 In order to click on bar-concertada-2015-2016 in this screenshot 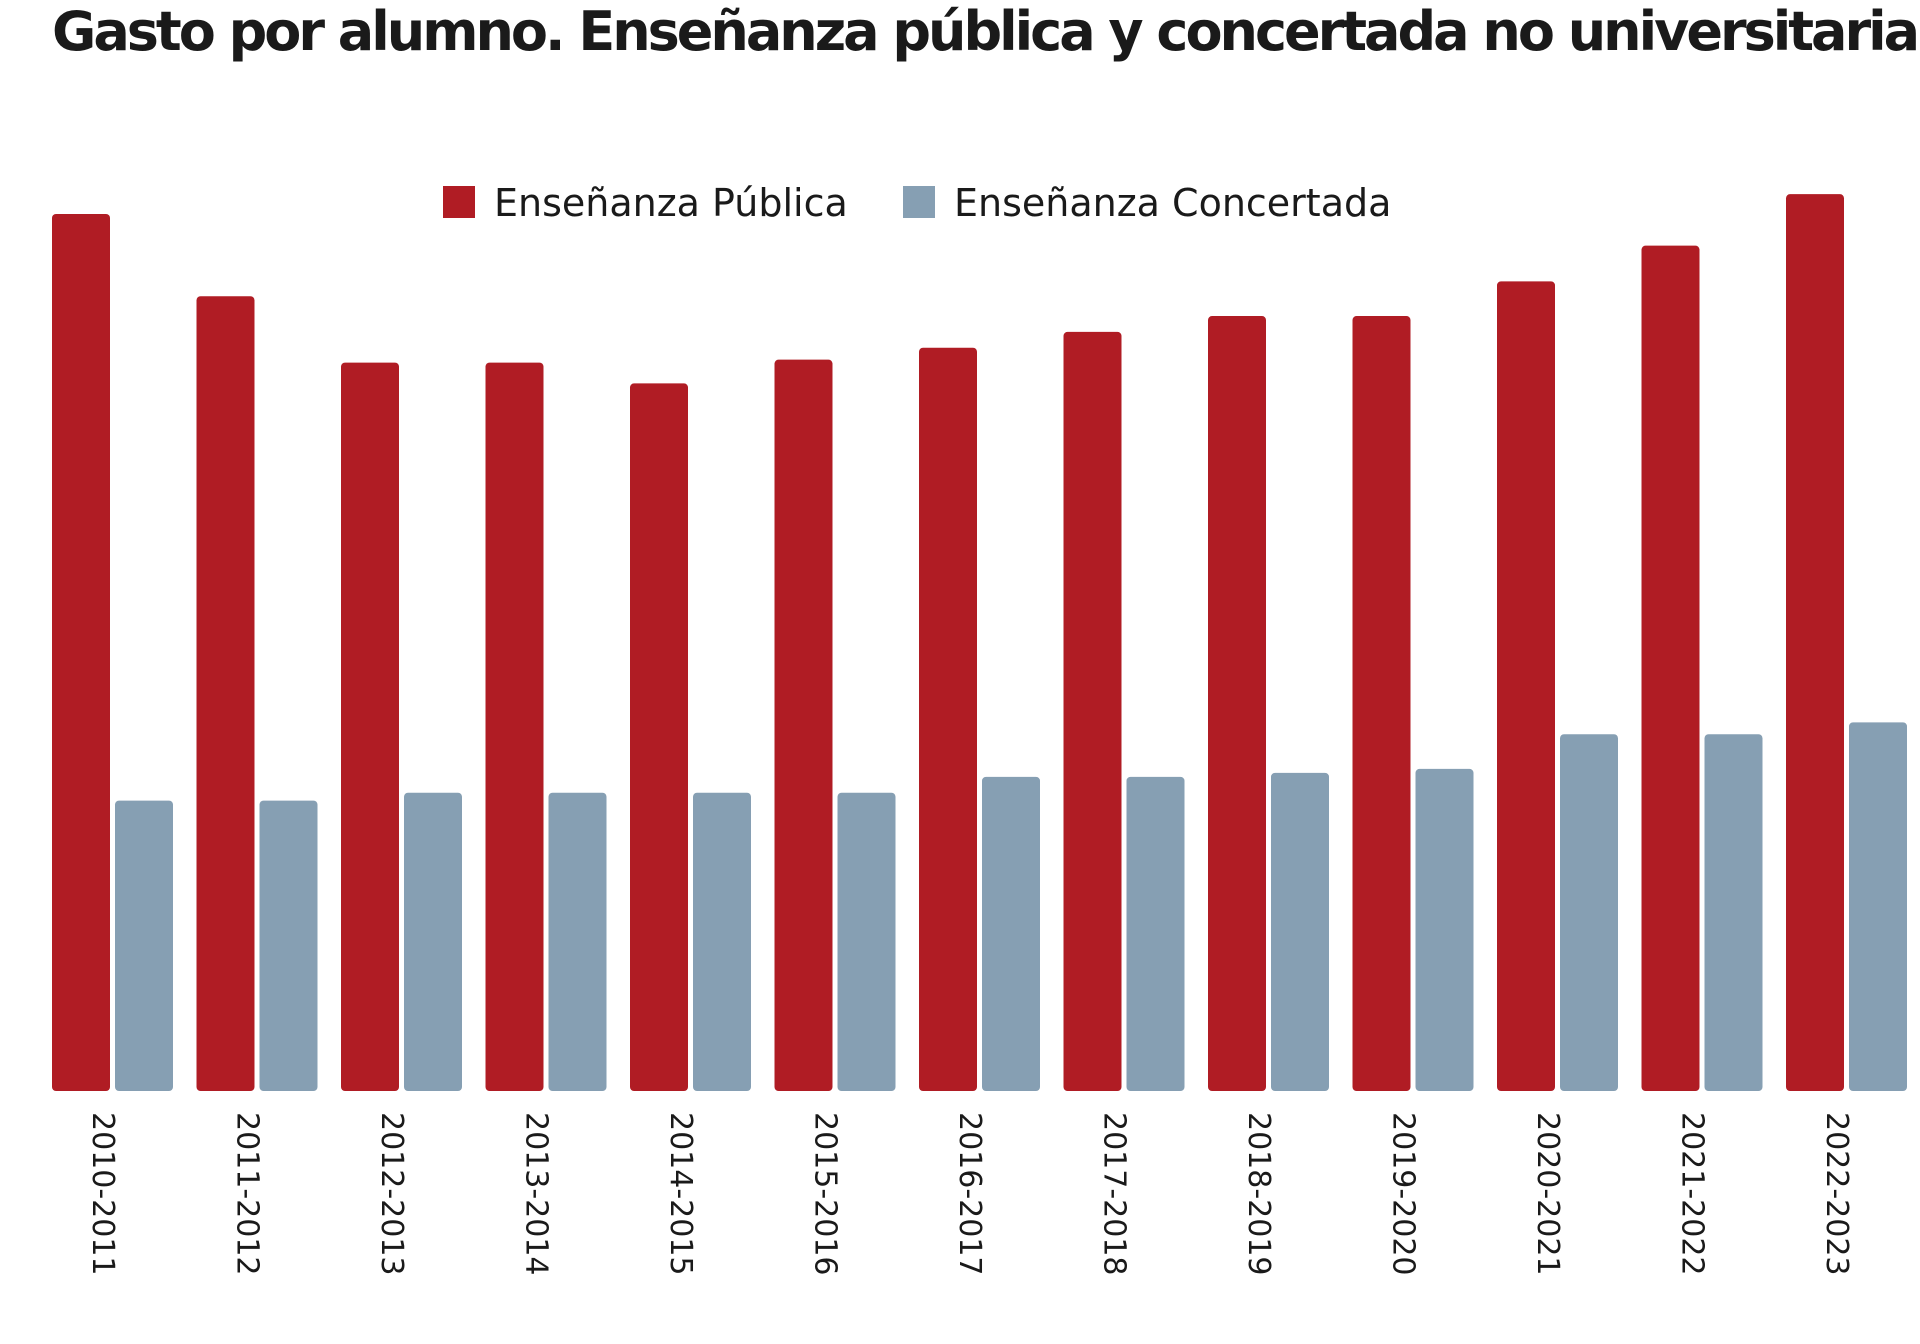, I will do `click(866, 941)`.